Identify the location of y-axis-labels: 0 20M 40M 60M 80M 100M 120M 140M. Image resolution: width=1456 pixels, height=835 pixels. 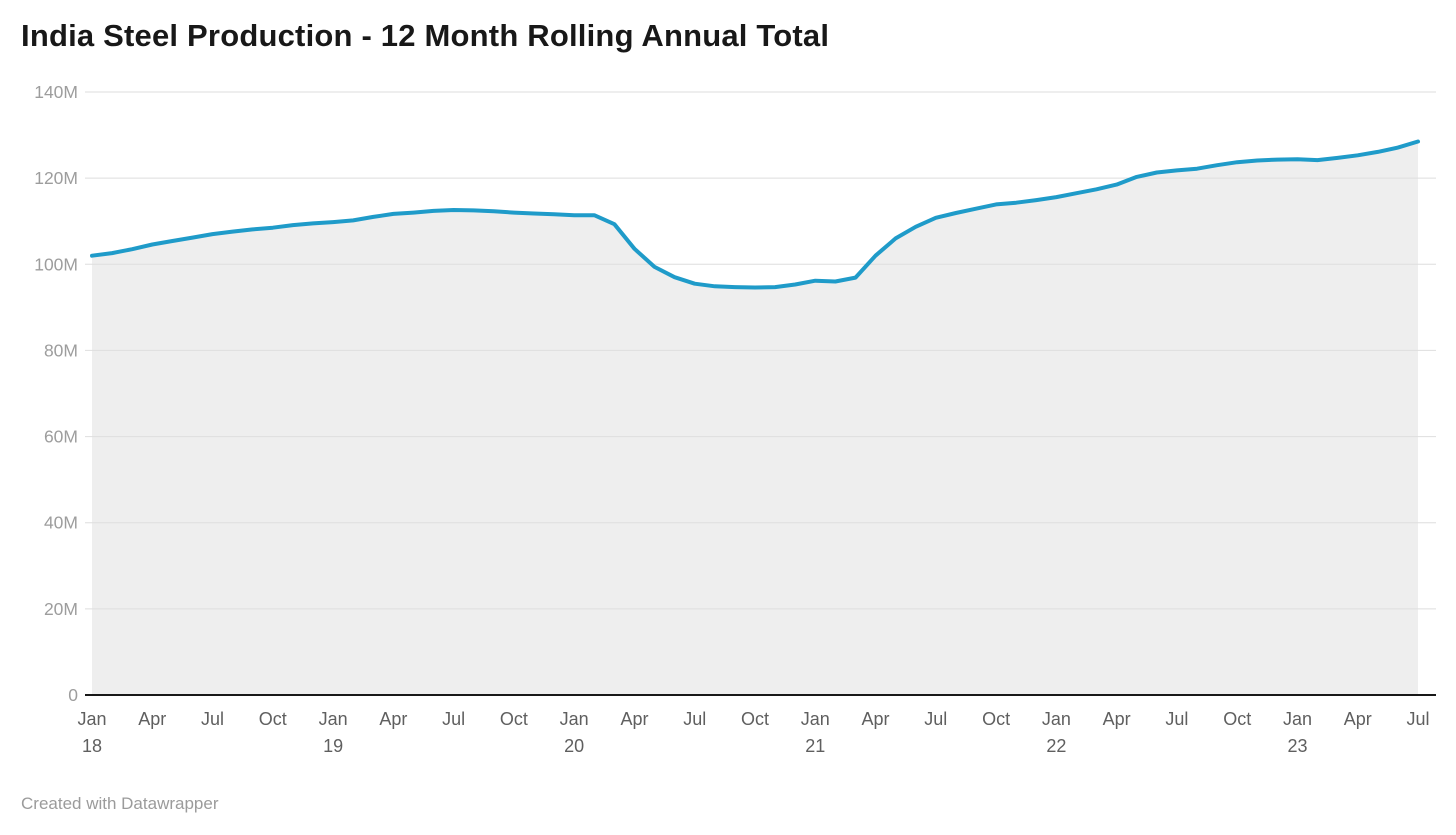
(56, 393).